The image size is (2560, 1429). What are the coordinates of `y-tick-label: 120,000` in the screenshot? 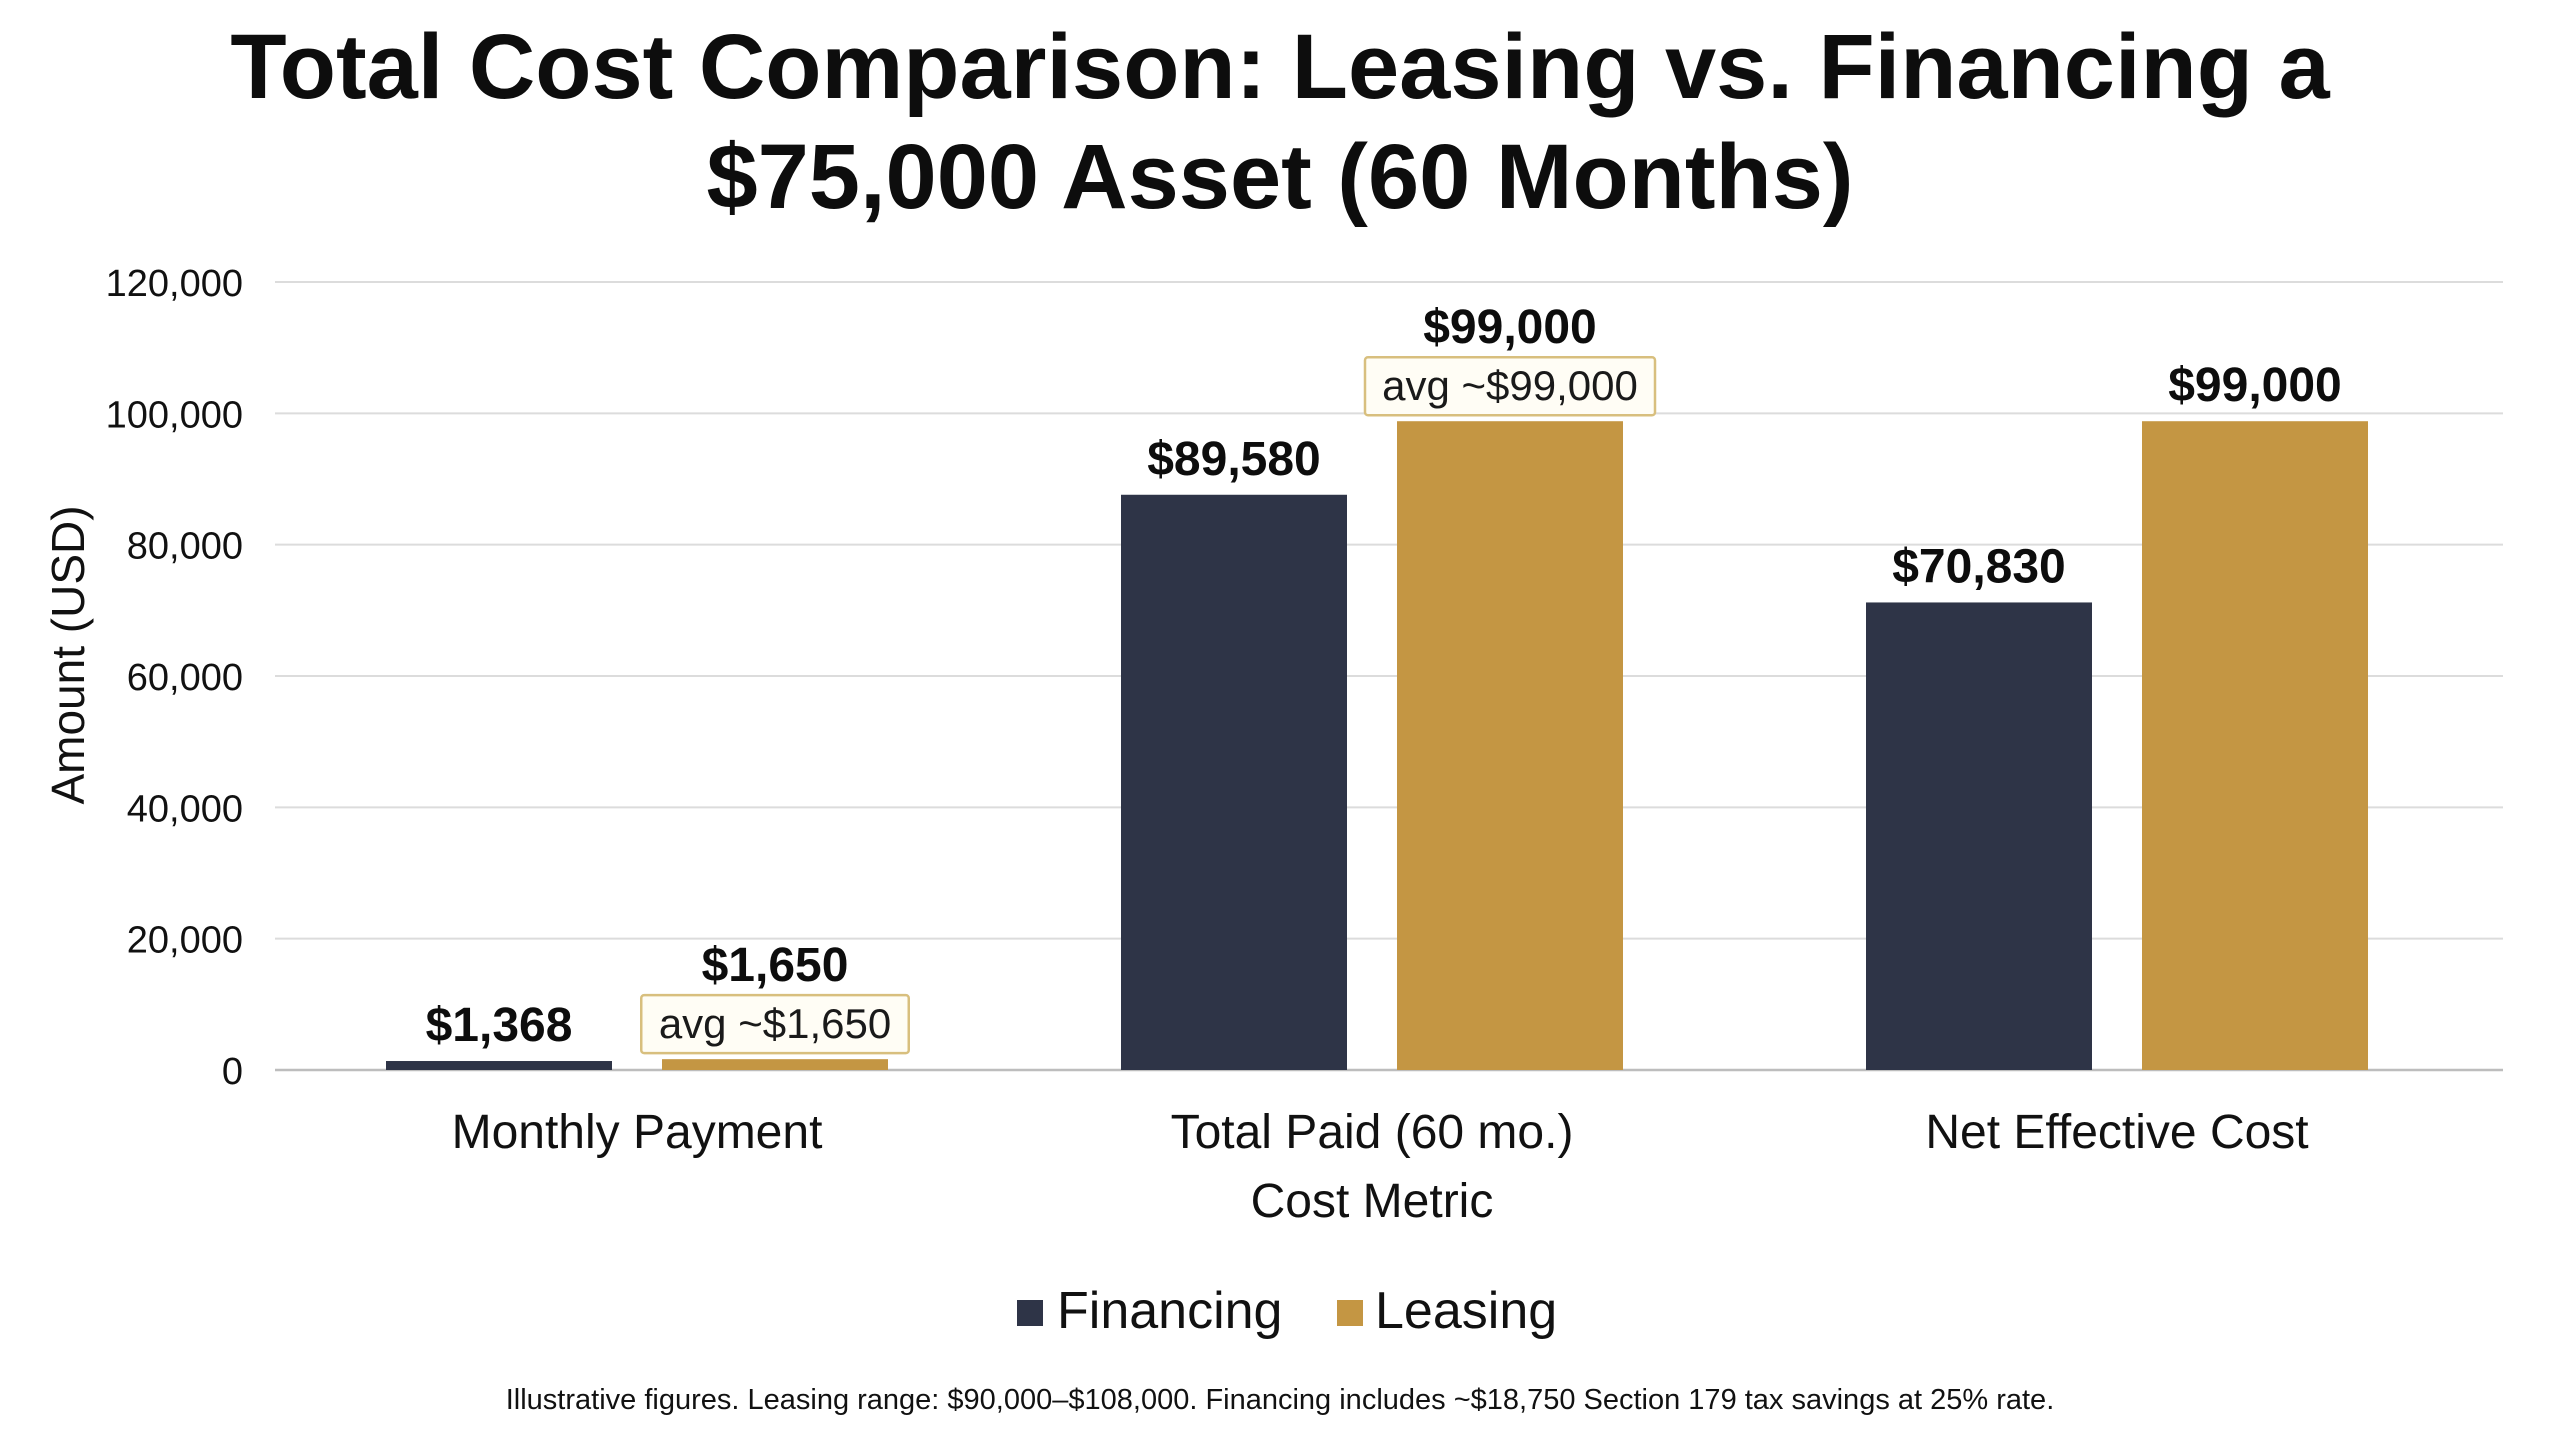 It's located at (174, 284).